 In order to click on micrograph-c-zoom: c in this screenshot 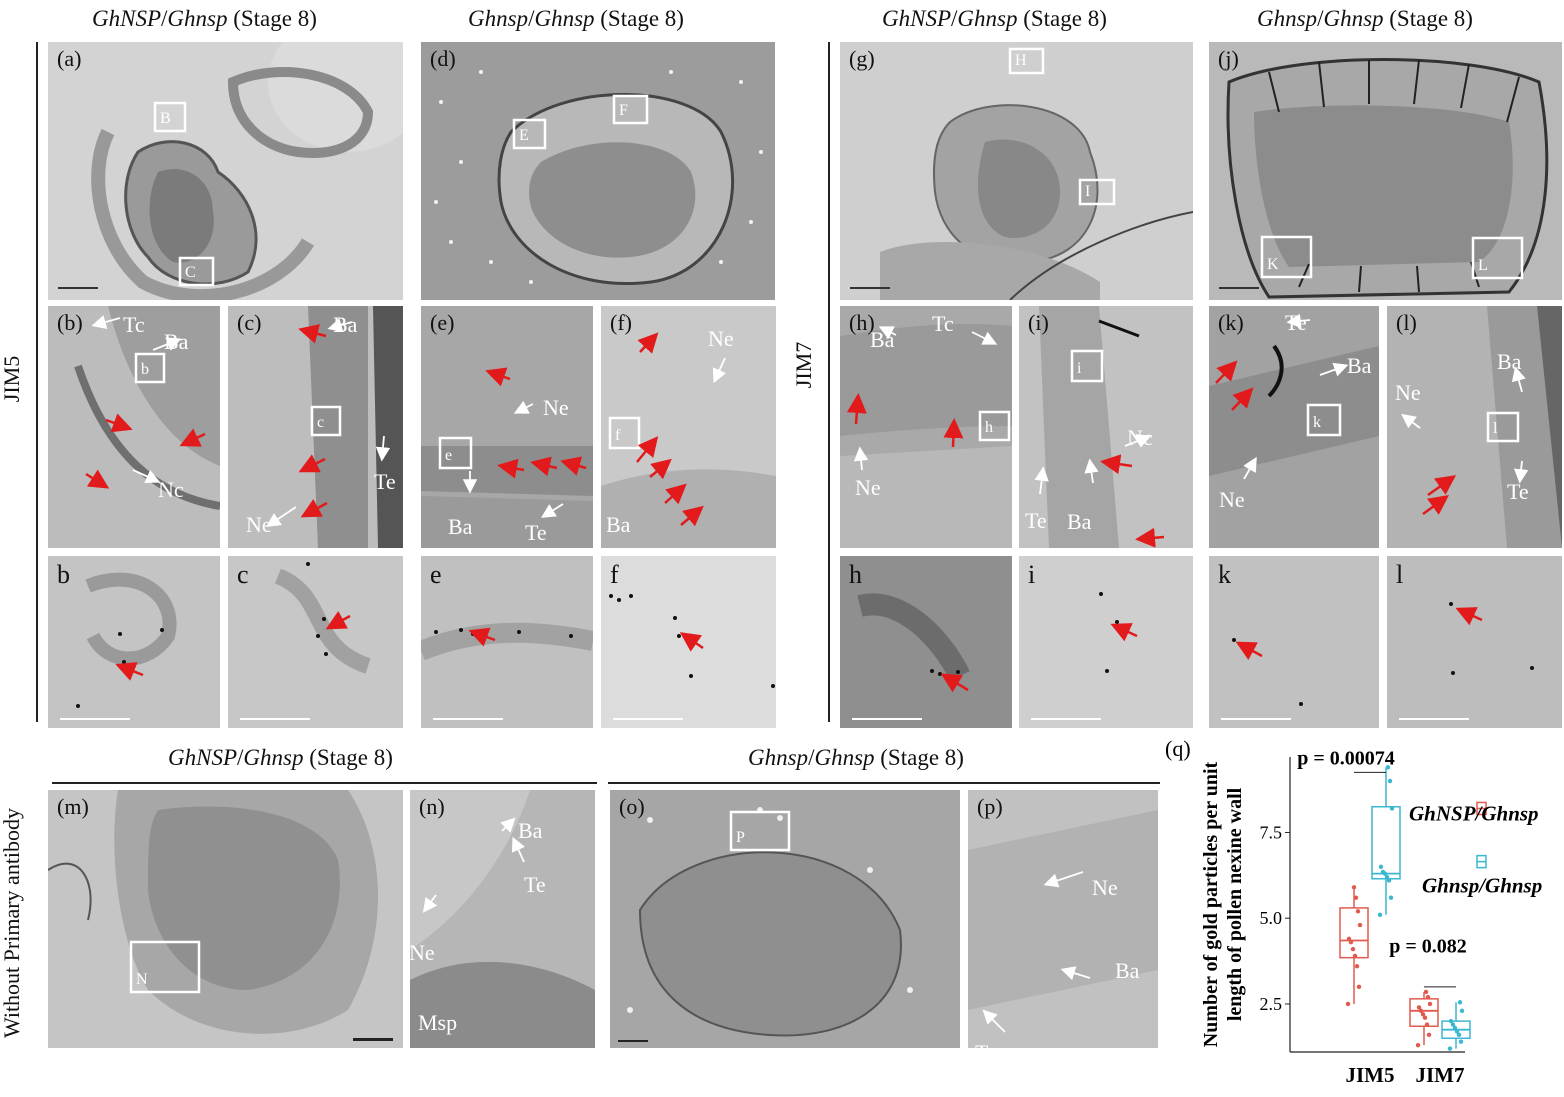, I will do `click(315, 642)`.